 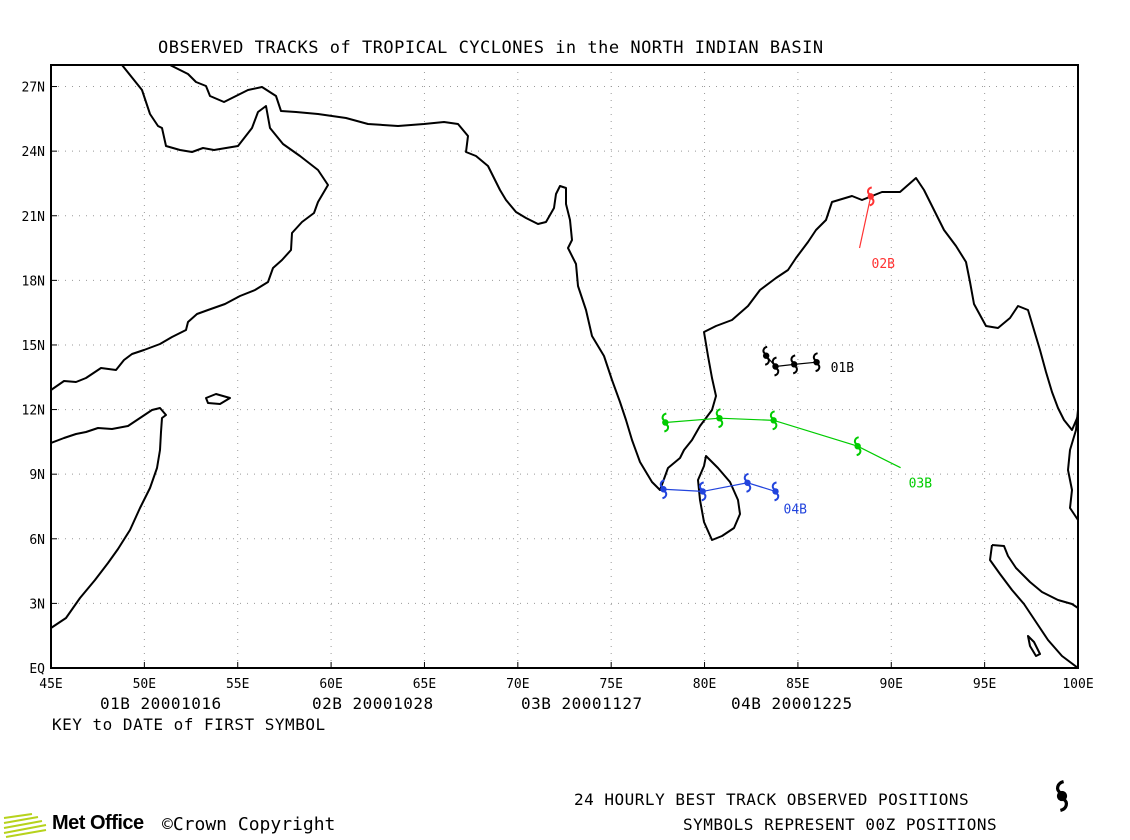 I want to click on legend-line-2: SYMBOLS REPRESENT 00Z POSITIONS, so click(x=840, y=824).